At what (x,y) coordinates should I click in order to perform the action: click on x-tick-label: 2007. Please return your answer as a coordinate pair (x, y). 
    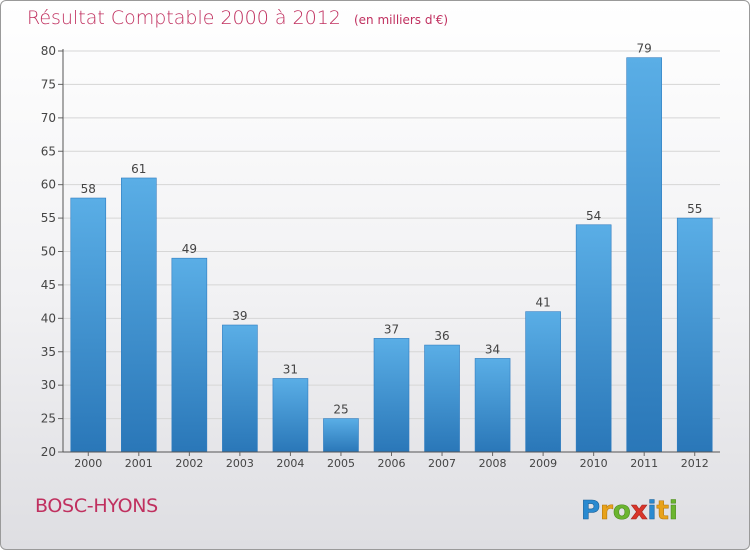
    Looking at the image, I should click on (442, 463).